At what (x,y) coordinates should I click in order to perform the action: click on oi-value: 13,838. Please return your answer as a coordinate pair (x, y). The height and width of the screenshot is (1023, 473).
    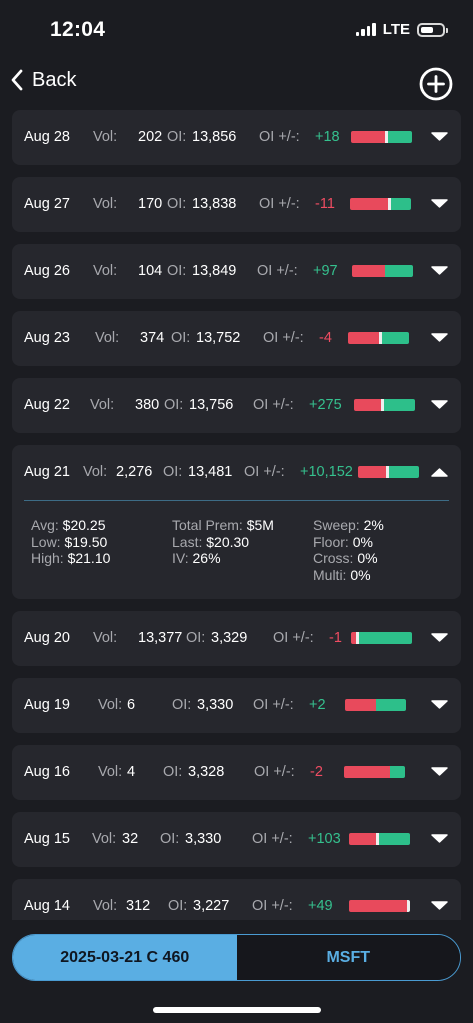
    Looking at the image, I should click on (214, 204).